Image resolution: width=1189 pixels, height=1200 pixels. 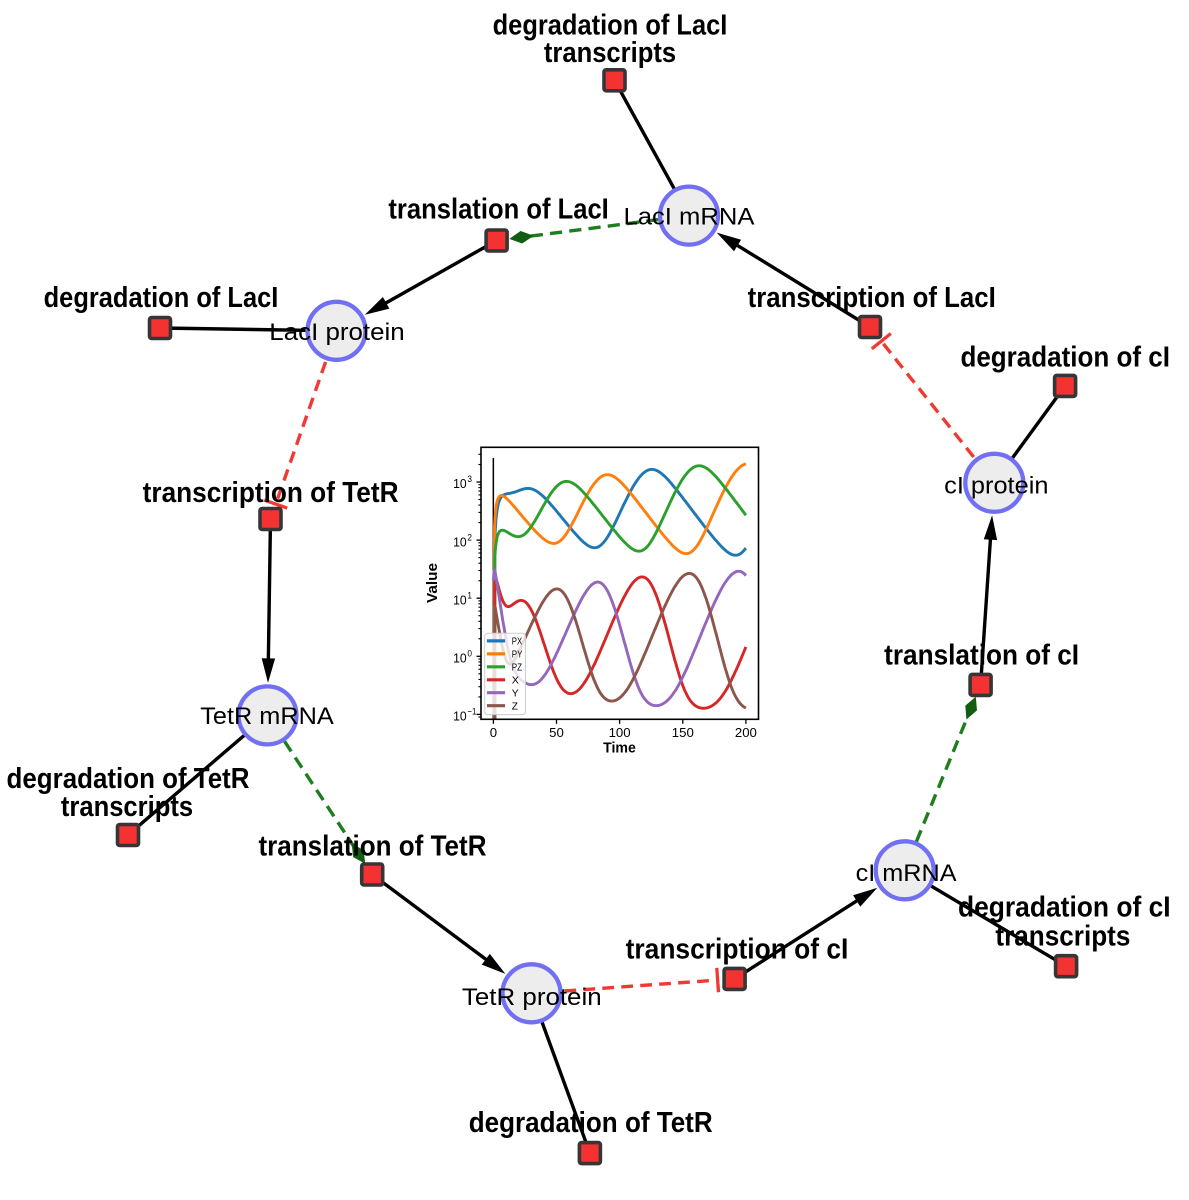 What do you see at coordinates (517, 655) in the screenshot?
I see `svg-text: PY` at bounding box center [517, 655].